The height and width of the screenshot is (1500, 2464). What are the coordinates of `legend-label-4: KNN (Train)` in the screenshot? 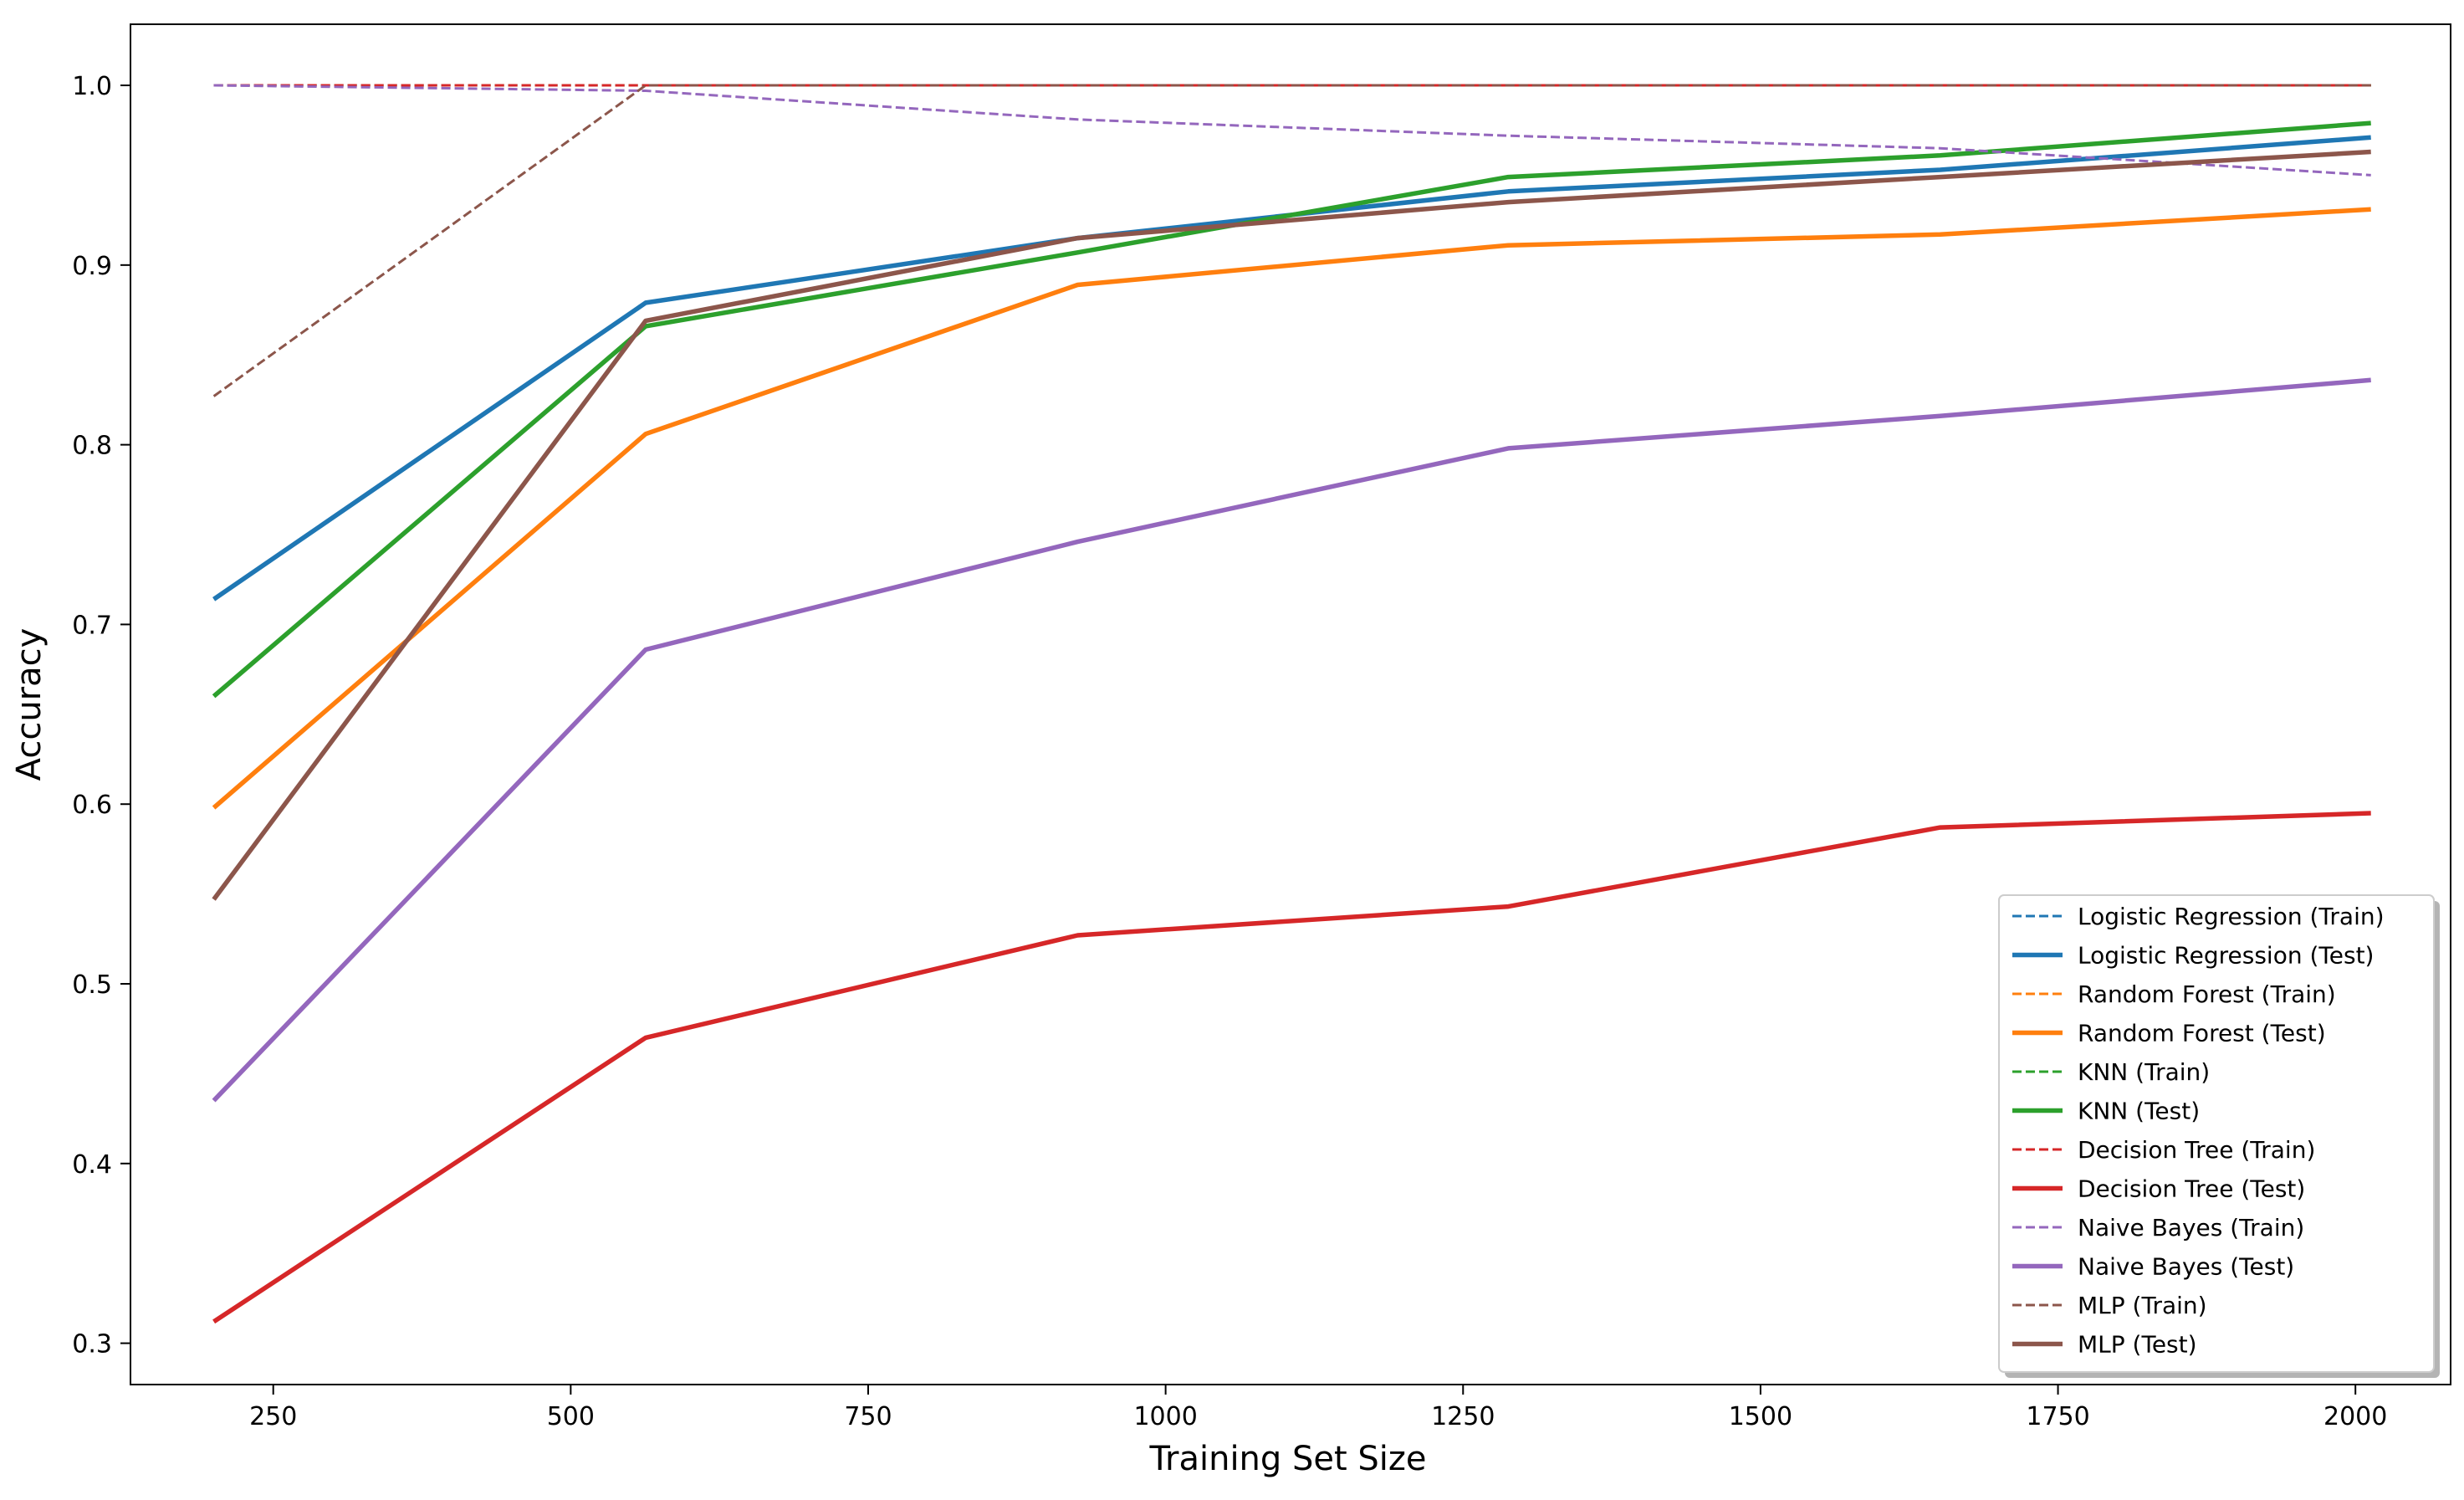 It's located at (2144, 1072).